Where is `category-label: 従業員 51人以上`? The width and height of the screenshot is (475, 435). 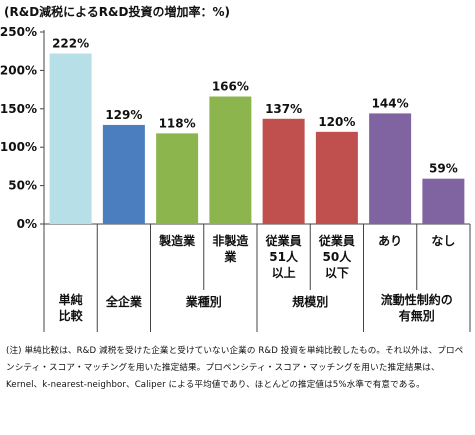 category-label: 従業員 51人以上 is located at coordinates (283, 256).